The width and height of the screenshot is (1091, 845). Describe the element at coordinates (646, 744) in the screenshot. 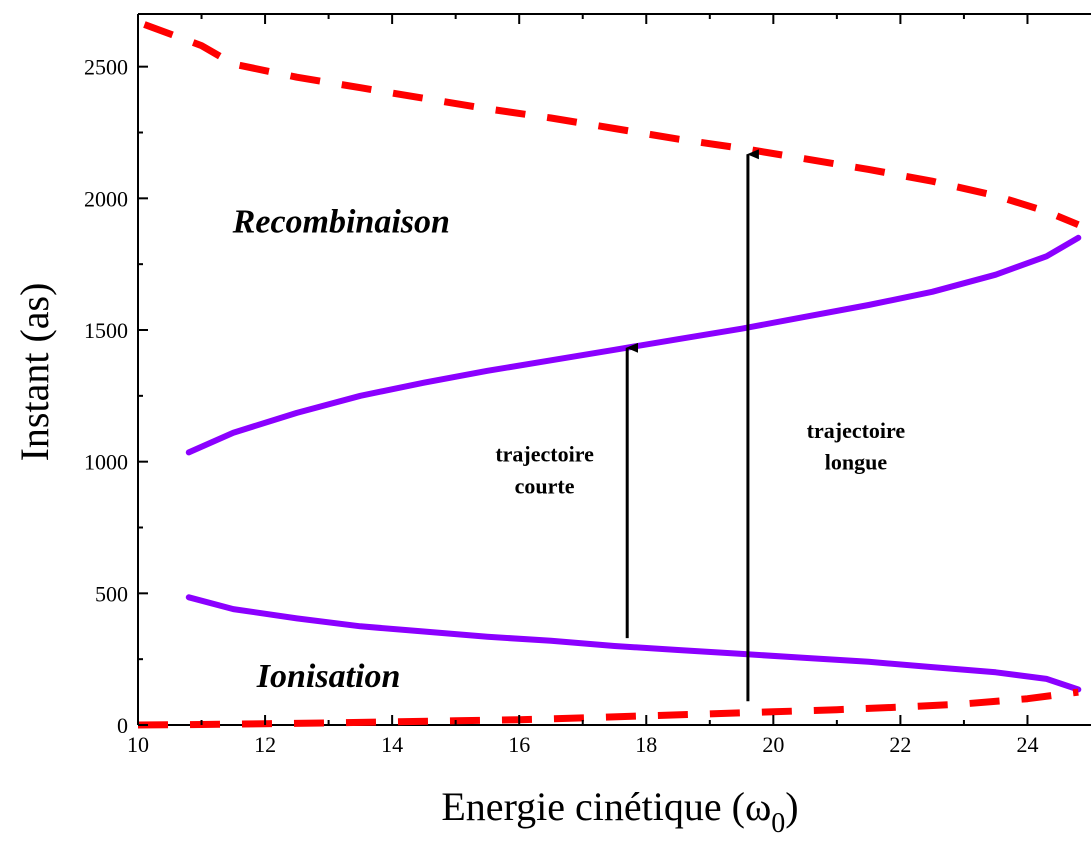

I see `x-tick-label: 18` at that location.